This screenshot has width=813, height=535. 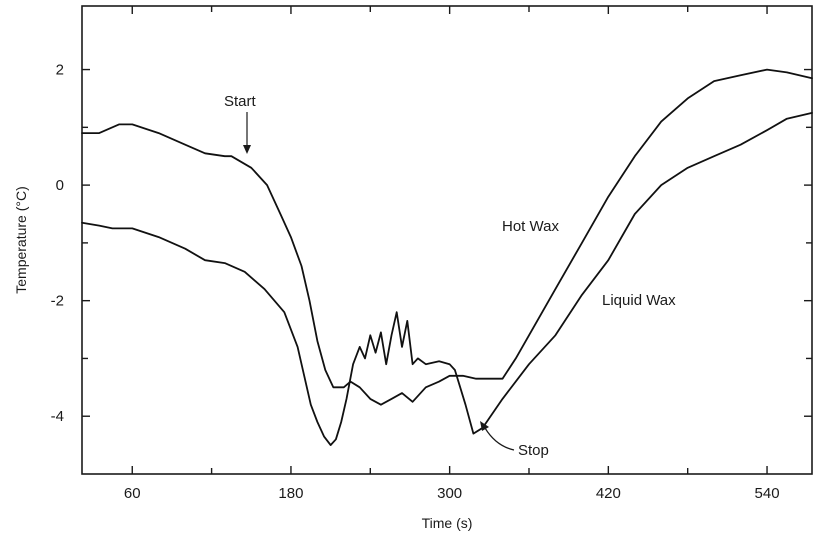 What do you see at coordinates (21, 240) in the screenshot?
I see `y-axis-label: Temperature (°C)` at bounding box center [21, 240].